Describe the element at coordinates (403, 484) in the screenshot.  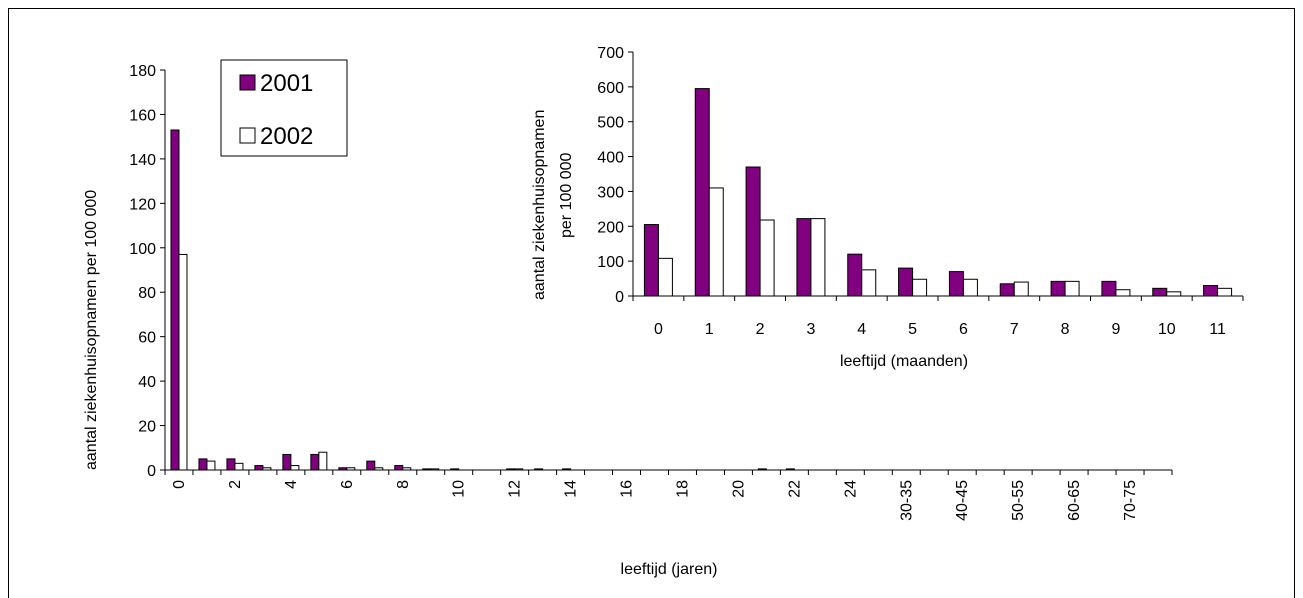
I see `main-x-tick-label: 8` at that location.